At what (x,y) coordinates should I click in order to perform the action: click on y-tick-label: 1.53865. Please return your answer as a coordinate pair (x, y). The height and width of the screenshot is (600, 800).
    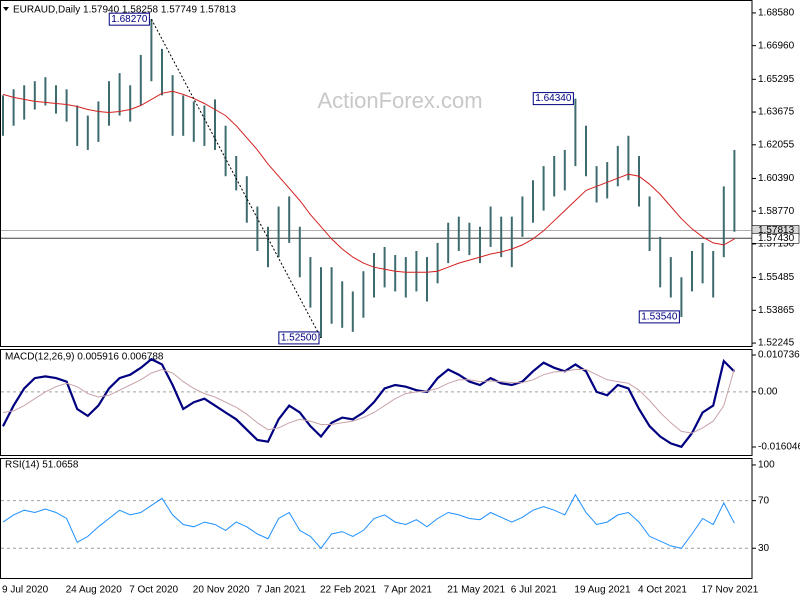
    Looking at the image, I should click on (776, 310).